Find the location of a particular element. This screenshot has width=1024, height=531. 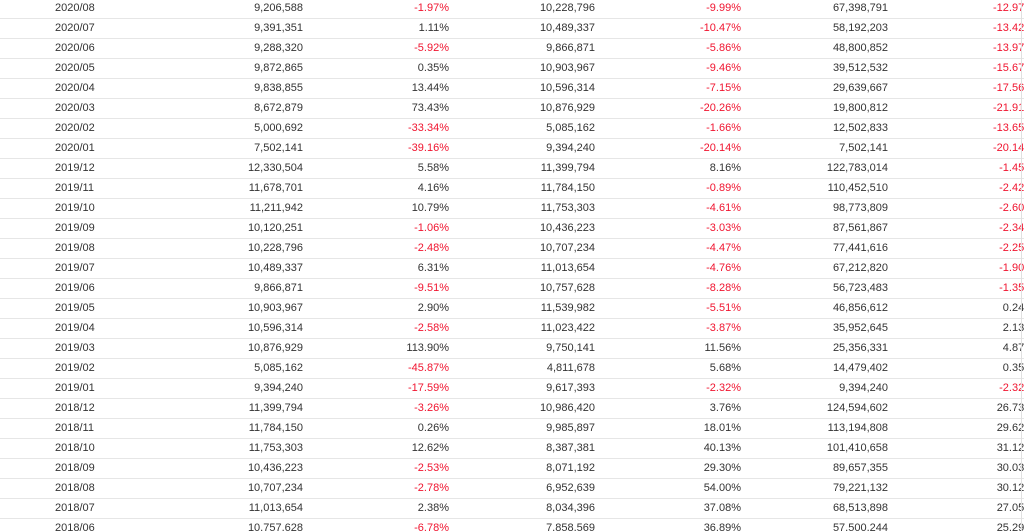

change-b-cell: -3.03% is located at coordinates (668, 228).